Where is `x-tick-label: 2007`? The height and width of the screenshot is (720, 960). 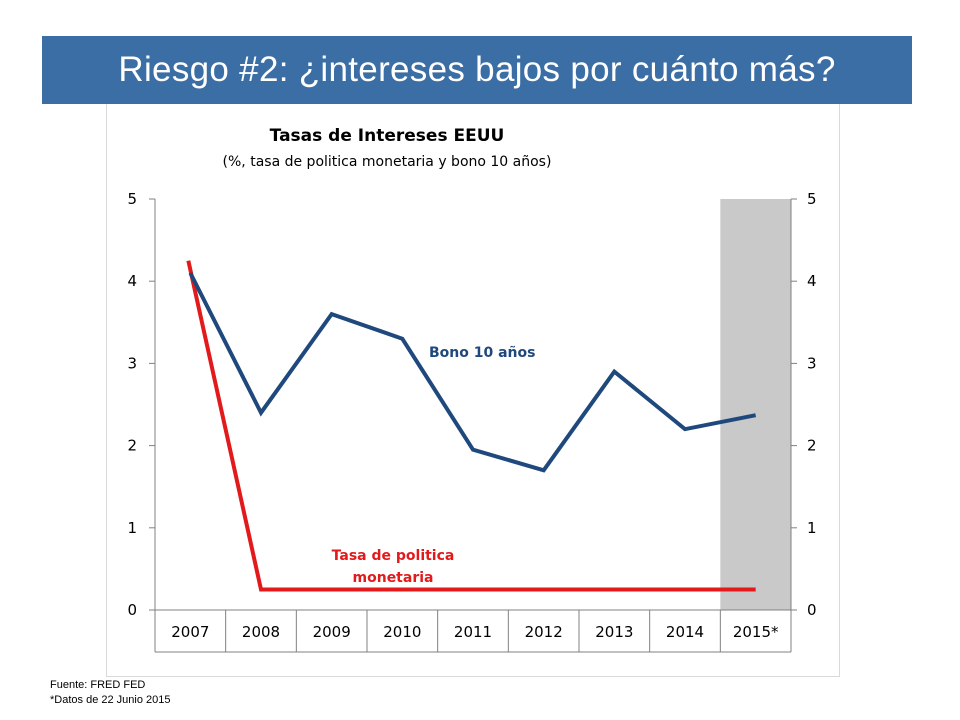 x-tick-label: 2007 is located at coordinates (190, 632).